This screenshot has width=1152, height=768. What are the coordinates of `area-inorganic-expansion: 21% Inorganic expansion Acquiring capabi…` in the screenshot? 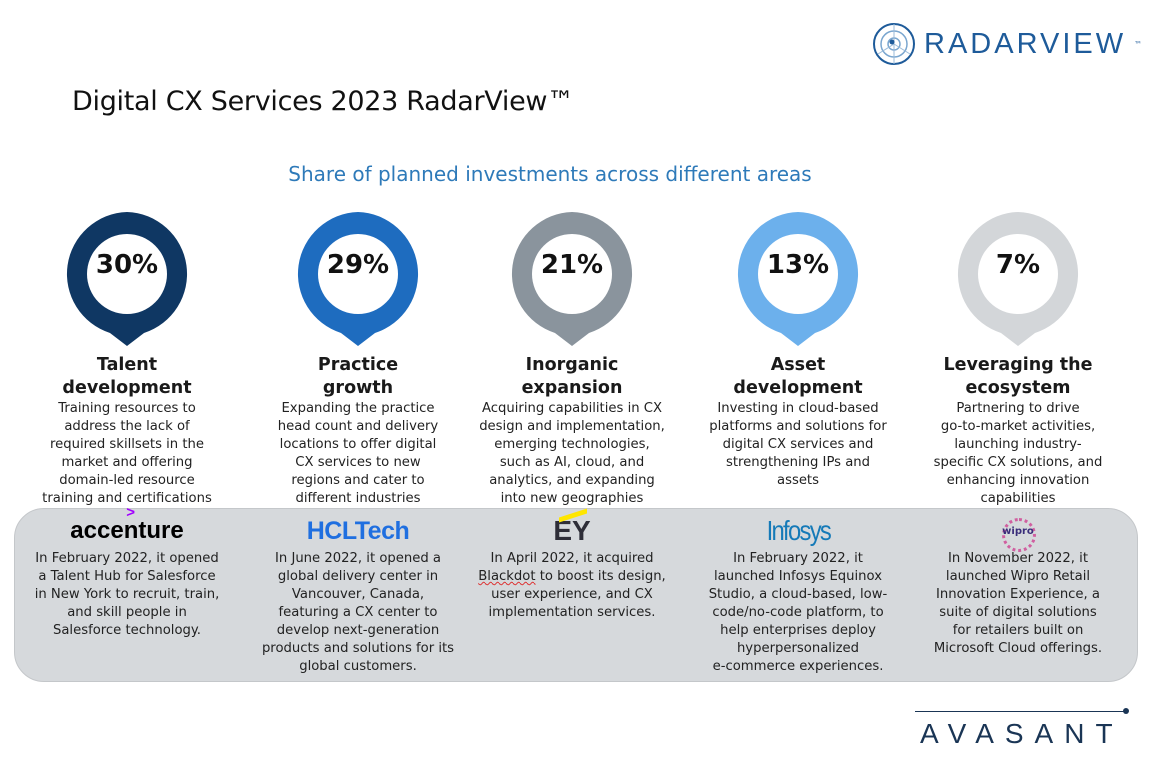 It's located at (572, 359).